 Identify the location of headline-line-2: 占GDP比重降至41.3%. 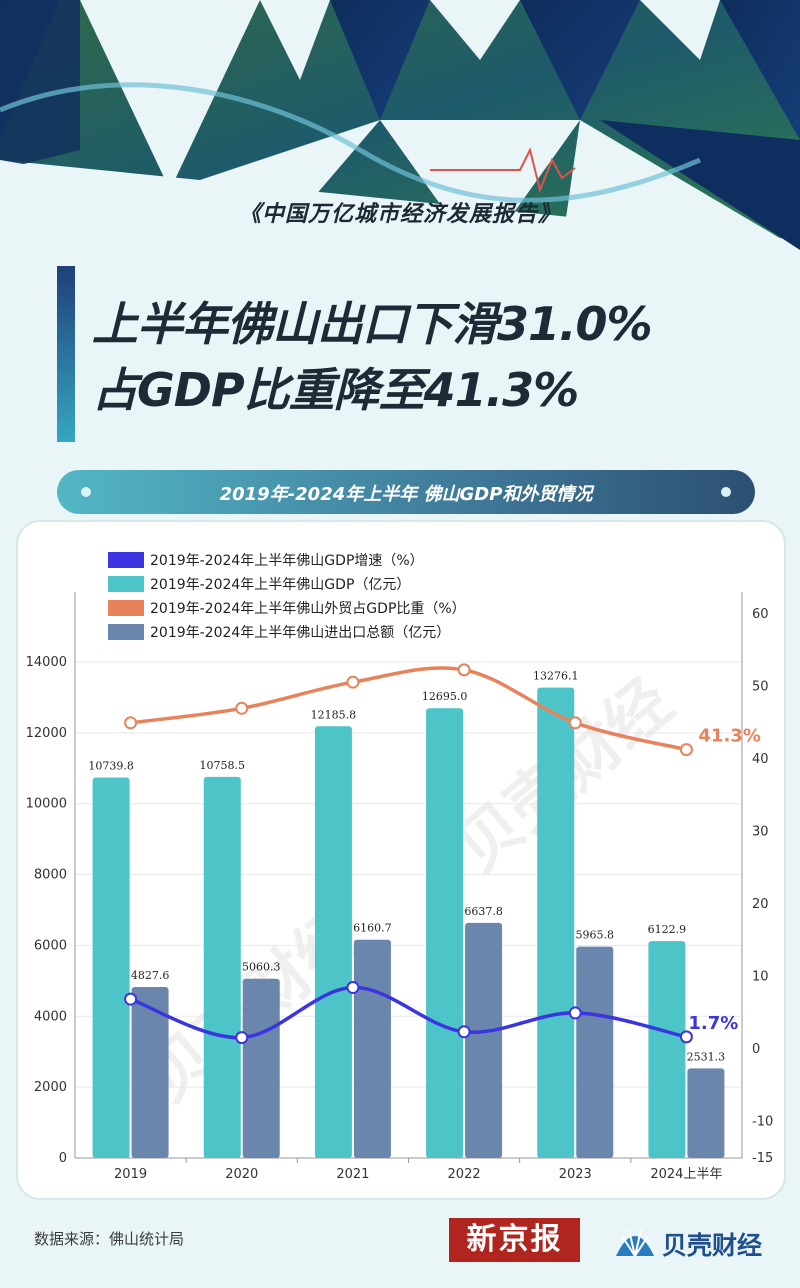
(335, 390).